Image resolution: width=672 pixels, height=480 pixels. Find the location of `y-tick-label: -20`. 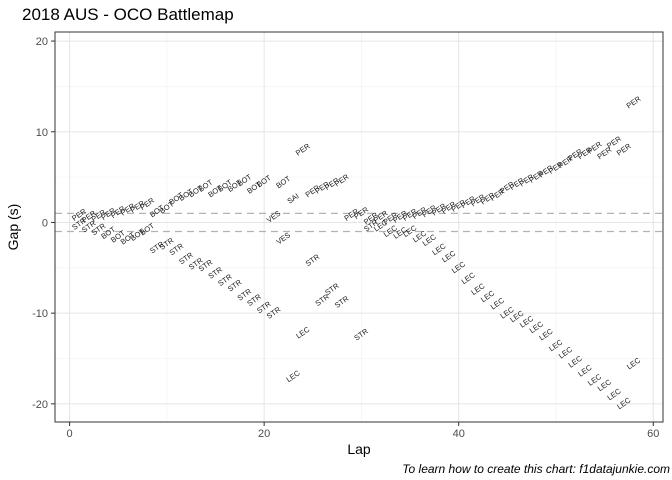

y-tick-label: -20 is located at coordinates (40, 405).